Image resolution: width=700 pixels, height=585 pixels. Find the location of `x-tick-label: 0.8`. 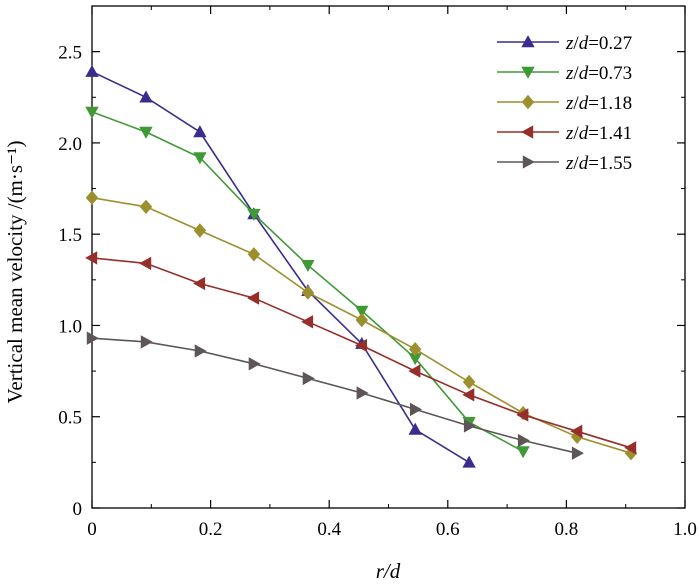

x-tick-label: 0.8 is located at coordinates (567, 529).